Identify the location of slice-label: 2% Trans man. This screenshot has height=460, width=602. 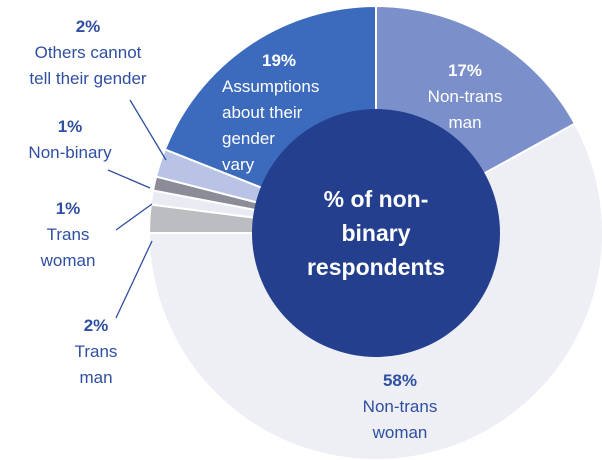
(96, 352).